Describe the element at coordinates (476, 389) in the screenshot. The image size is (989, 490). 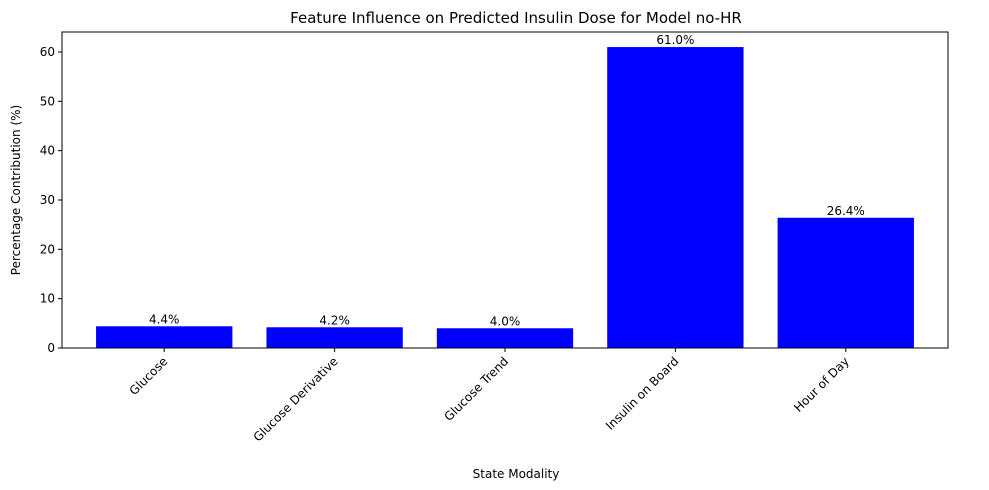
I see `x-tick-label: Glucose Trend` at that location.